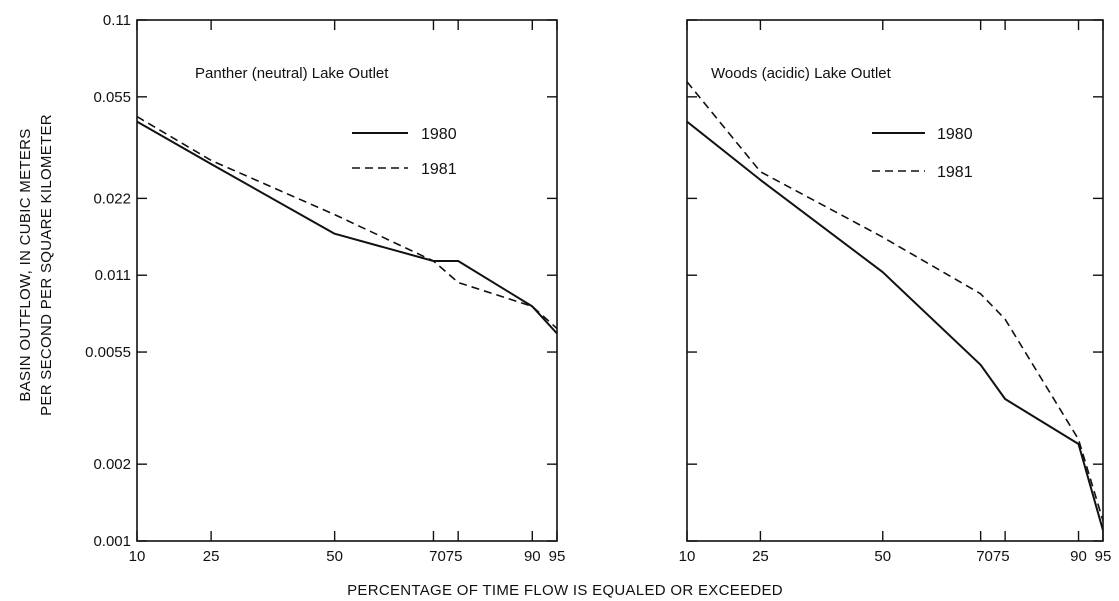 This screenshot has width=1119, height=601. What do you see at coordinates (108, 352) in the screenshot?
I see `y-tick-label: 0.0055` at bounding box center [108, 352].